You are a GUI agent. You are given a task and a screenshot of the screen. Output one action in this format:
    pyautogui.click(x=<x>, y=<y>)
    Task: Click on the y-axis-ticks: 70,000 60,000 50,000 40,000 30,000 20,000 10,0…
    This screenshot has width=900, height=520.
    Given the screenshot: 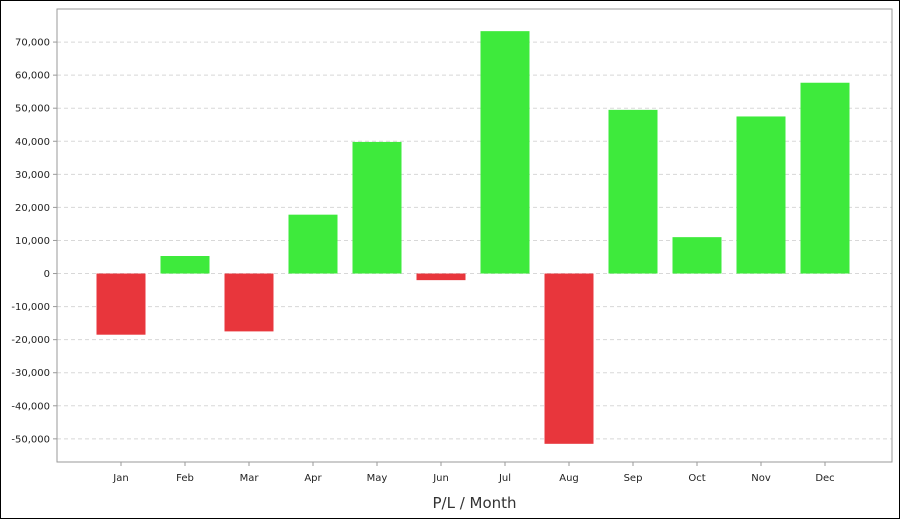 What is the action you would take?
    pyautogui.click(x=34, y=241)
    